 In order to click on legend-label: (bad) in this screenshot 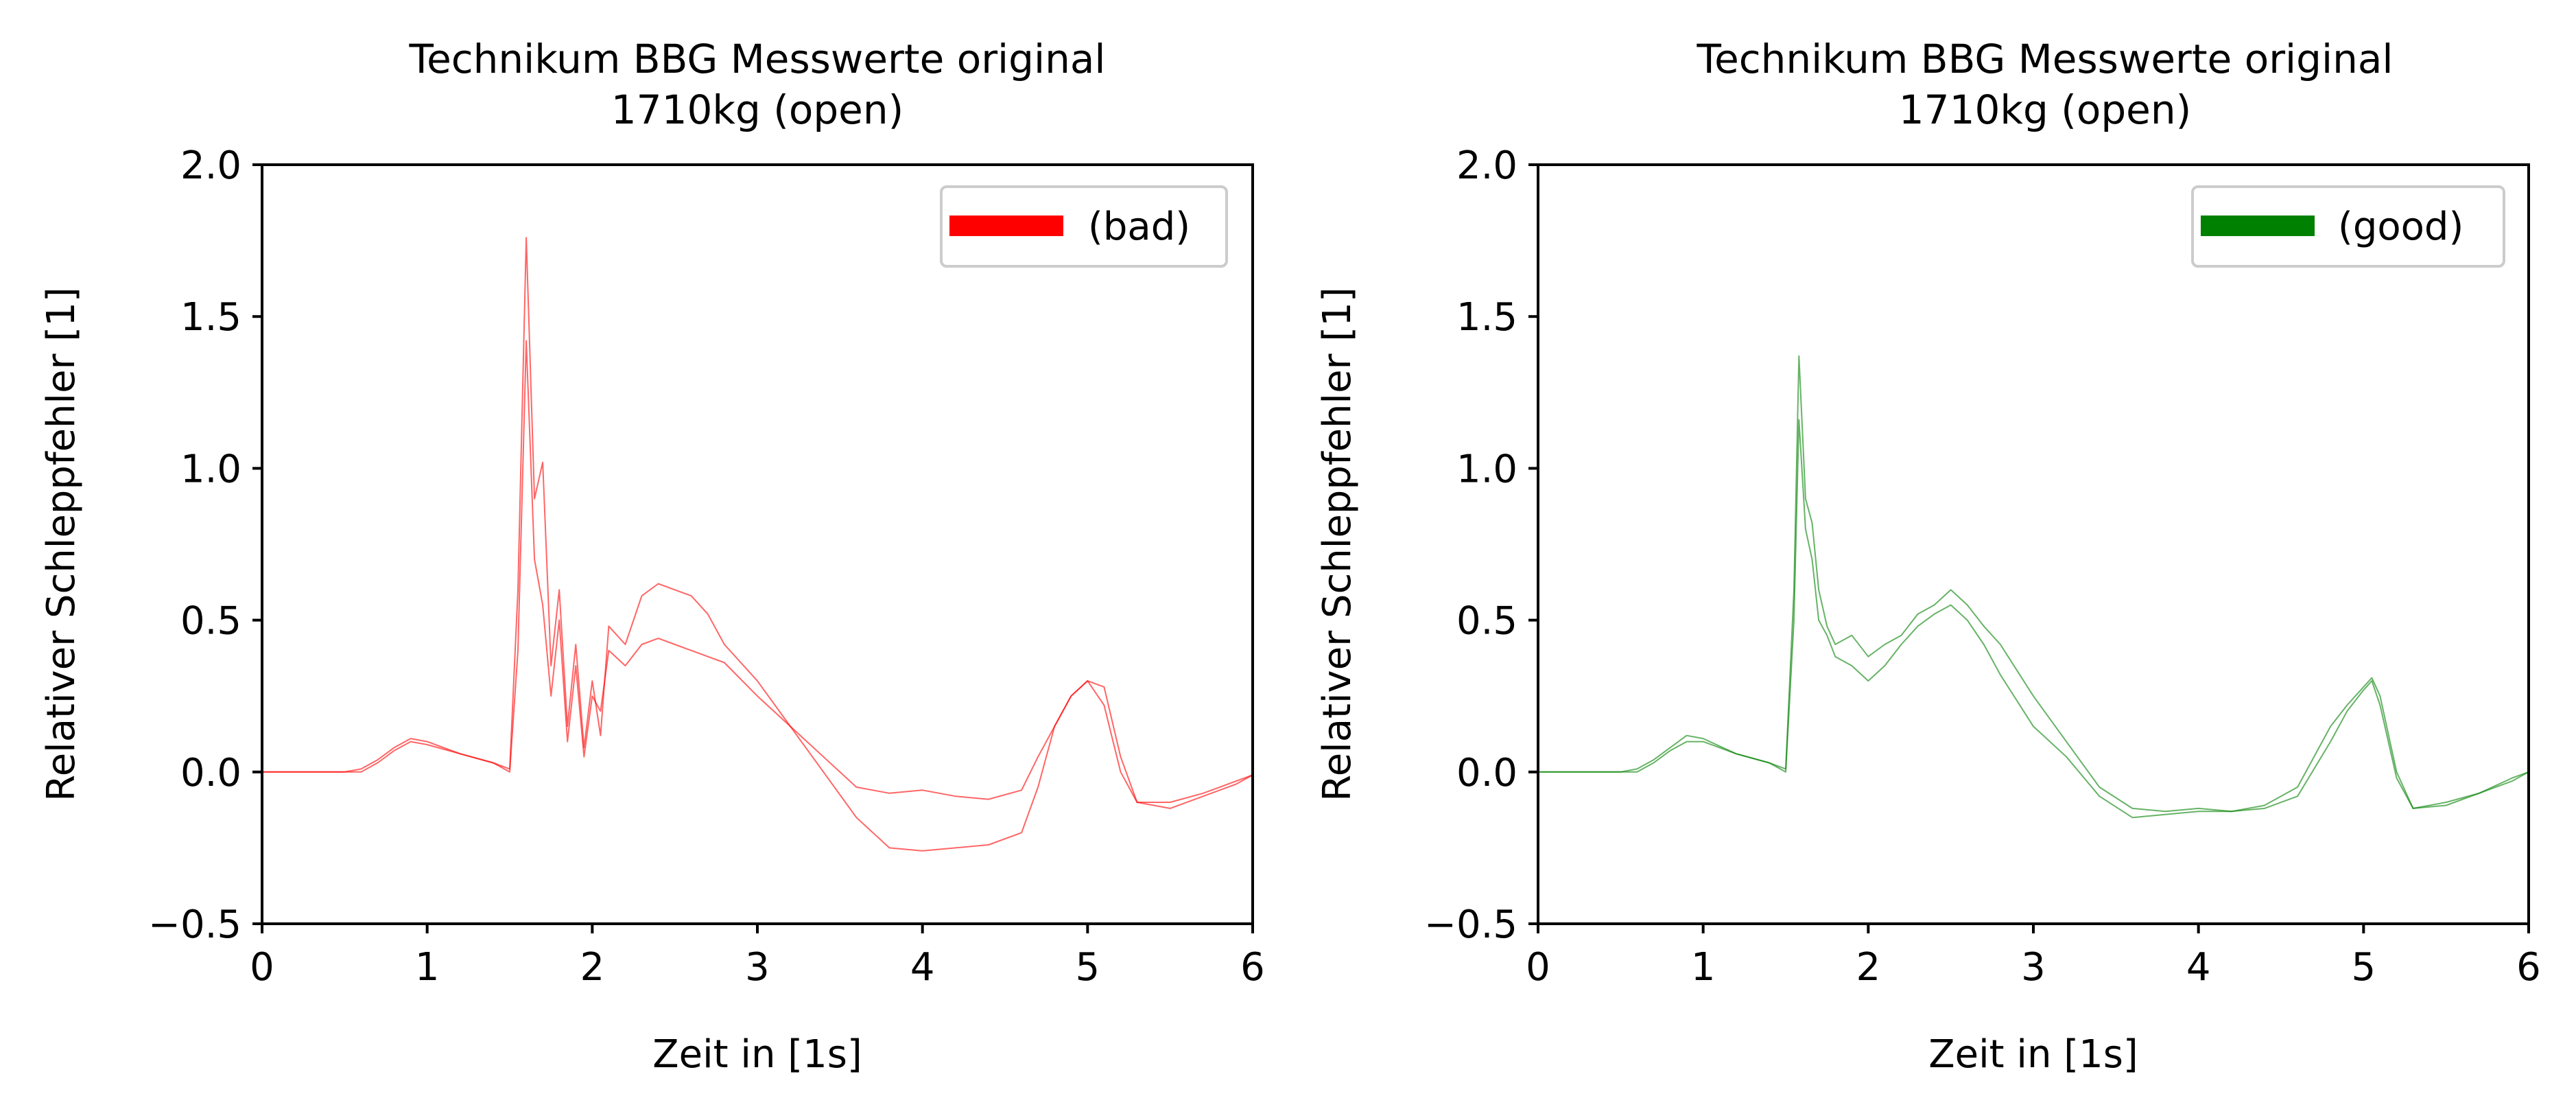, I will do `click(1139, 227)`.